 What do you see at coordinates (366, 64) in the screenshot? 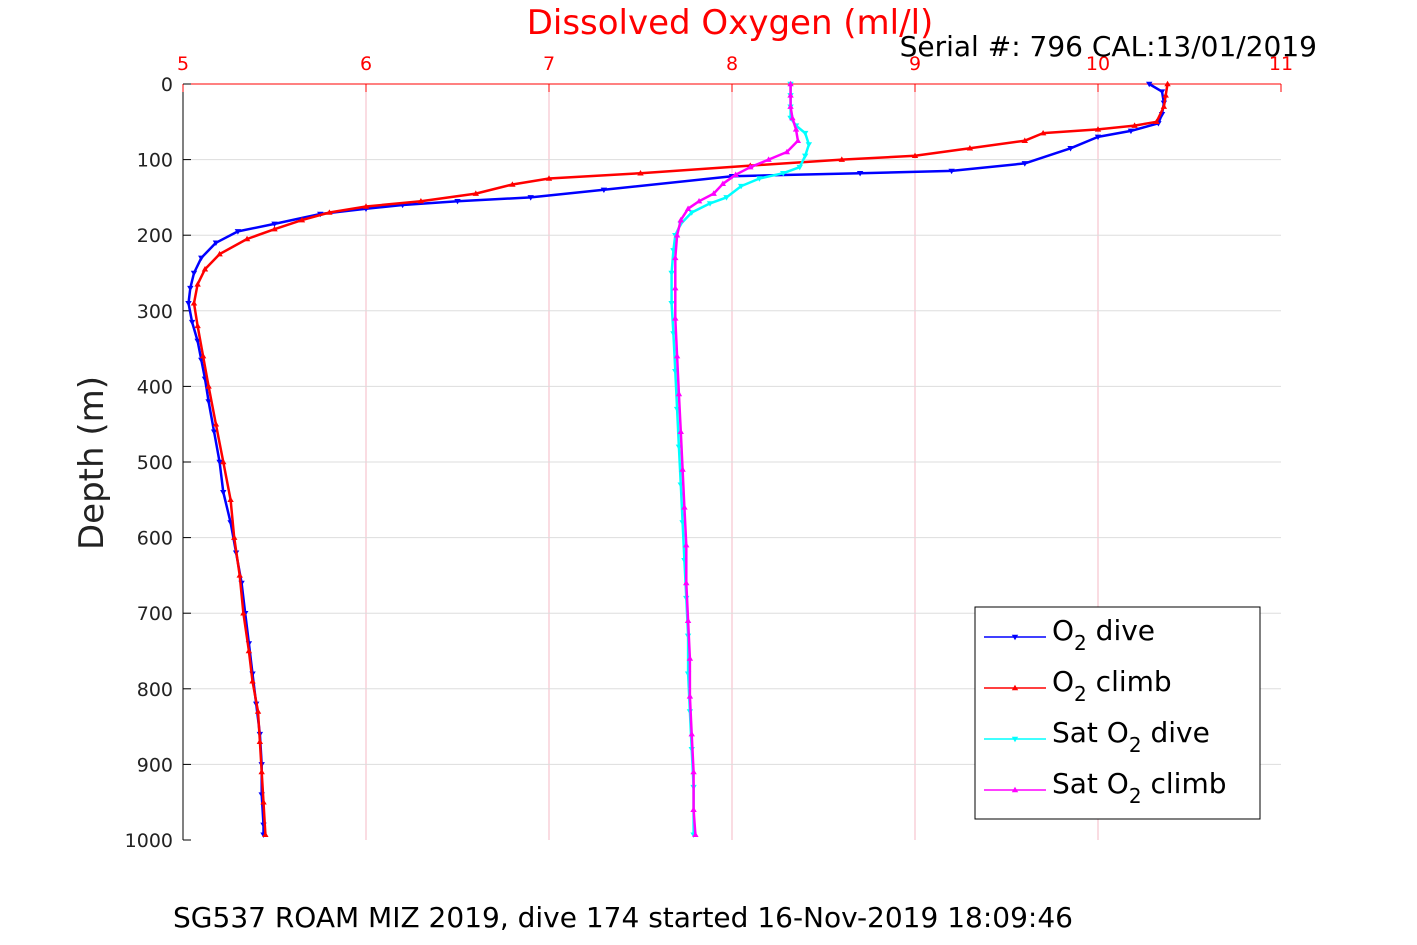
I see `x-tick-label: 6` at bounding box center [366, 64].